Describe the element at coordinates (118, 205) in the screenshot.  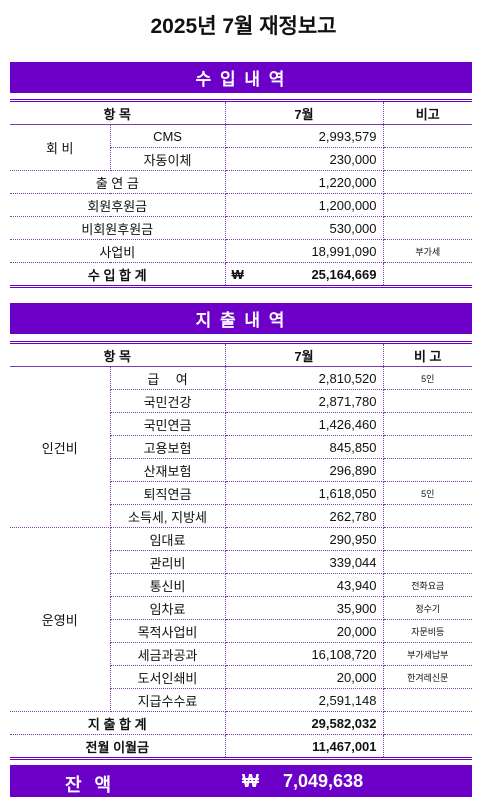
I see `item: 회원후원금` at that location.